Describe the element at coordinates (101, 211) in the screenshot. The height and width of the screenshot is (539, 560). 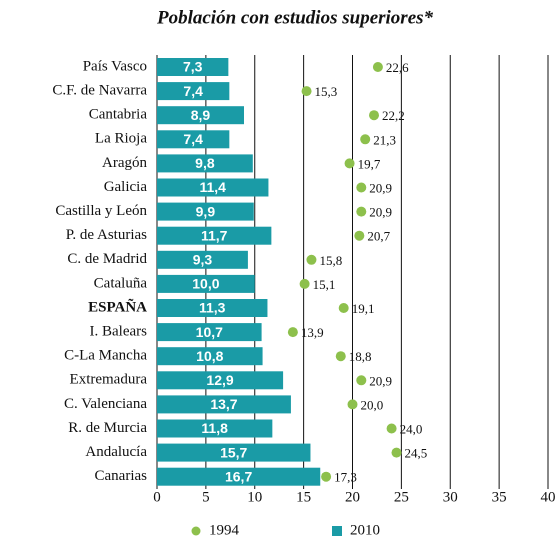
I see `y-tick-label: Castilla y León` at that location.